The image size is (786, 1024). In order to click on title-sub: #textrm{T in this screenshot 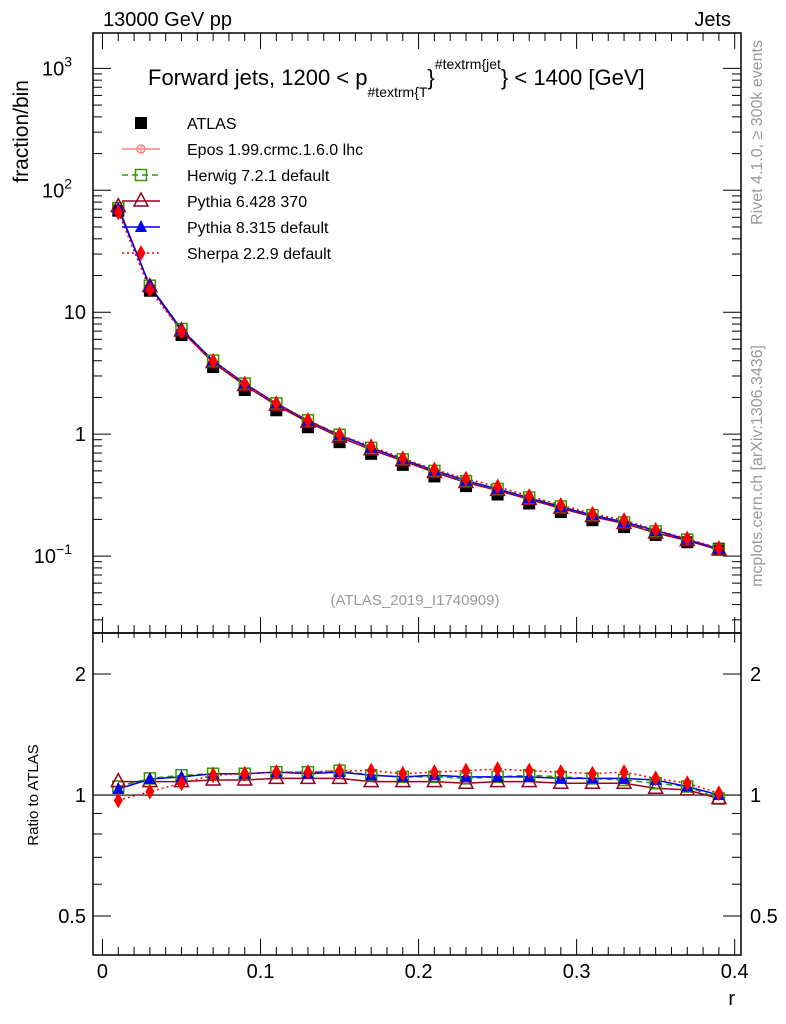, I will do `click(398, 92)`.